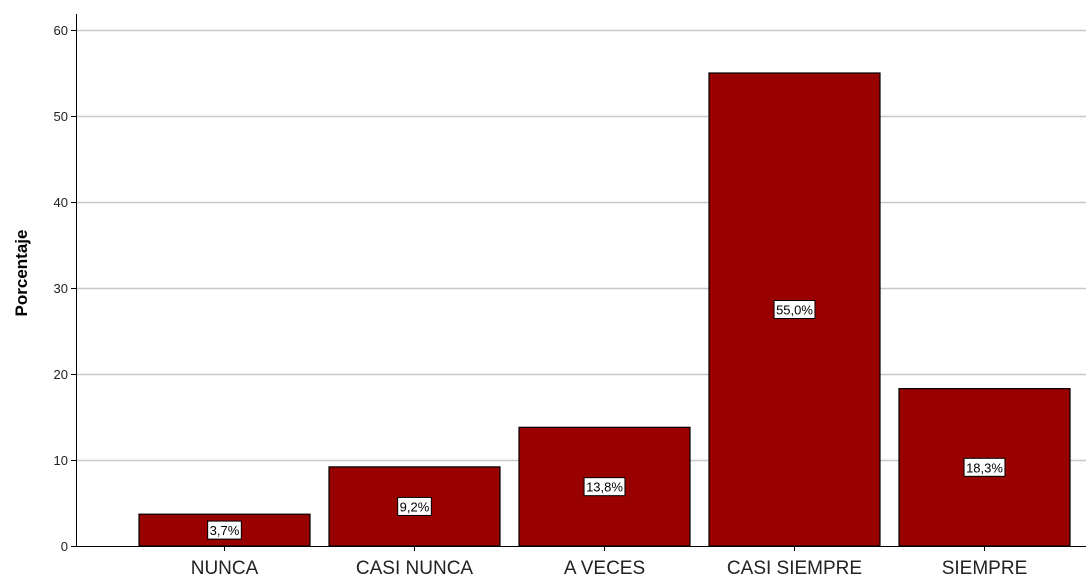 The height and width of the screenshot is (576, 1089). I want to click on x-tick-label: CASI NUNCA, so click(415, 567).